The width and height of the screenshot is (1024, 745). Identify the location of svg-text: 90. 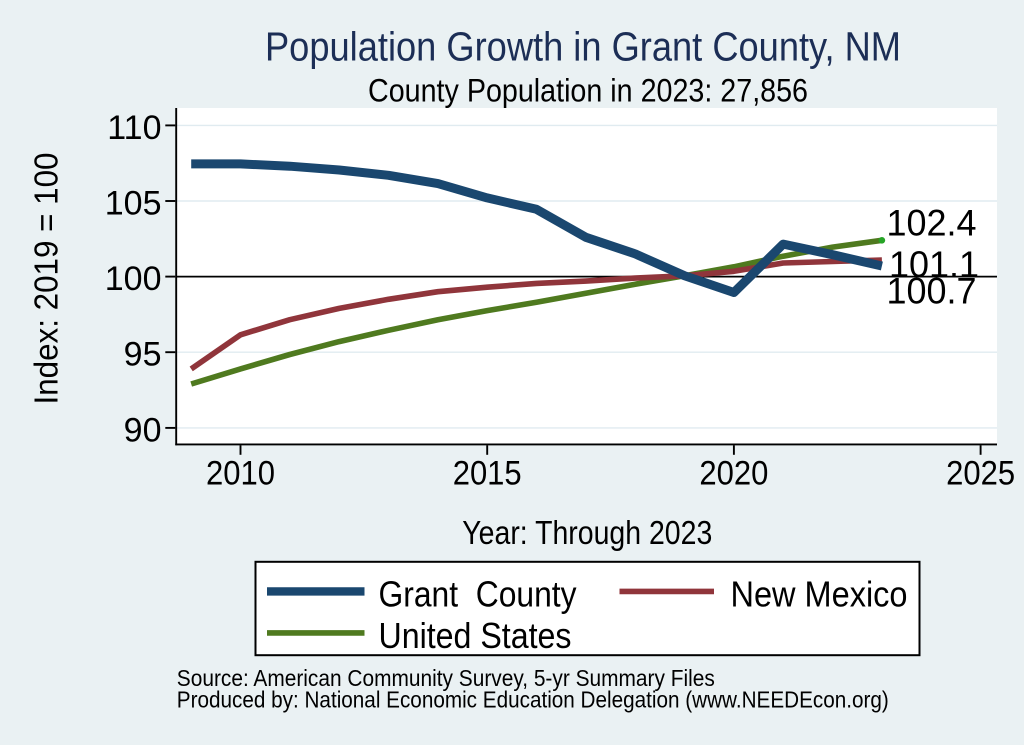
(143, 430).